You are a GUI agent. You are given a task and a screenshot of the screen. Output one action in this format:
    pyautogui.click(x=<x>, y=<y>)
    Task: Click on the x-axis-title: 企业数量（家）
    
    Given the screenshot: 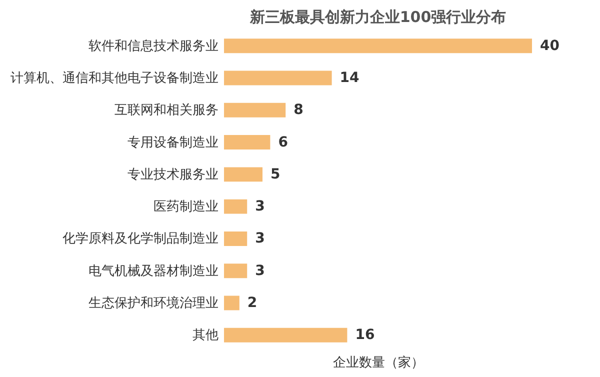 What is the action you would take?
    pyautogui.click(x=378, y=362)
    